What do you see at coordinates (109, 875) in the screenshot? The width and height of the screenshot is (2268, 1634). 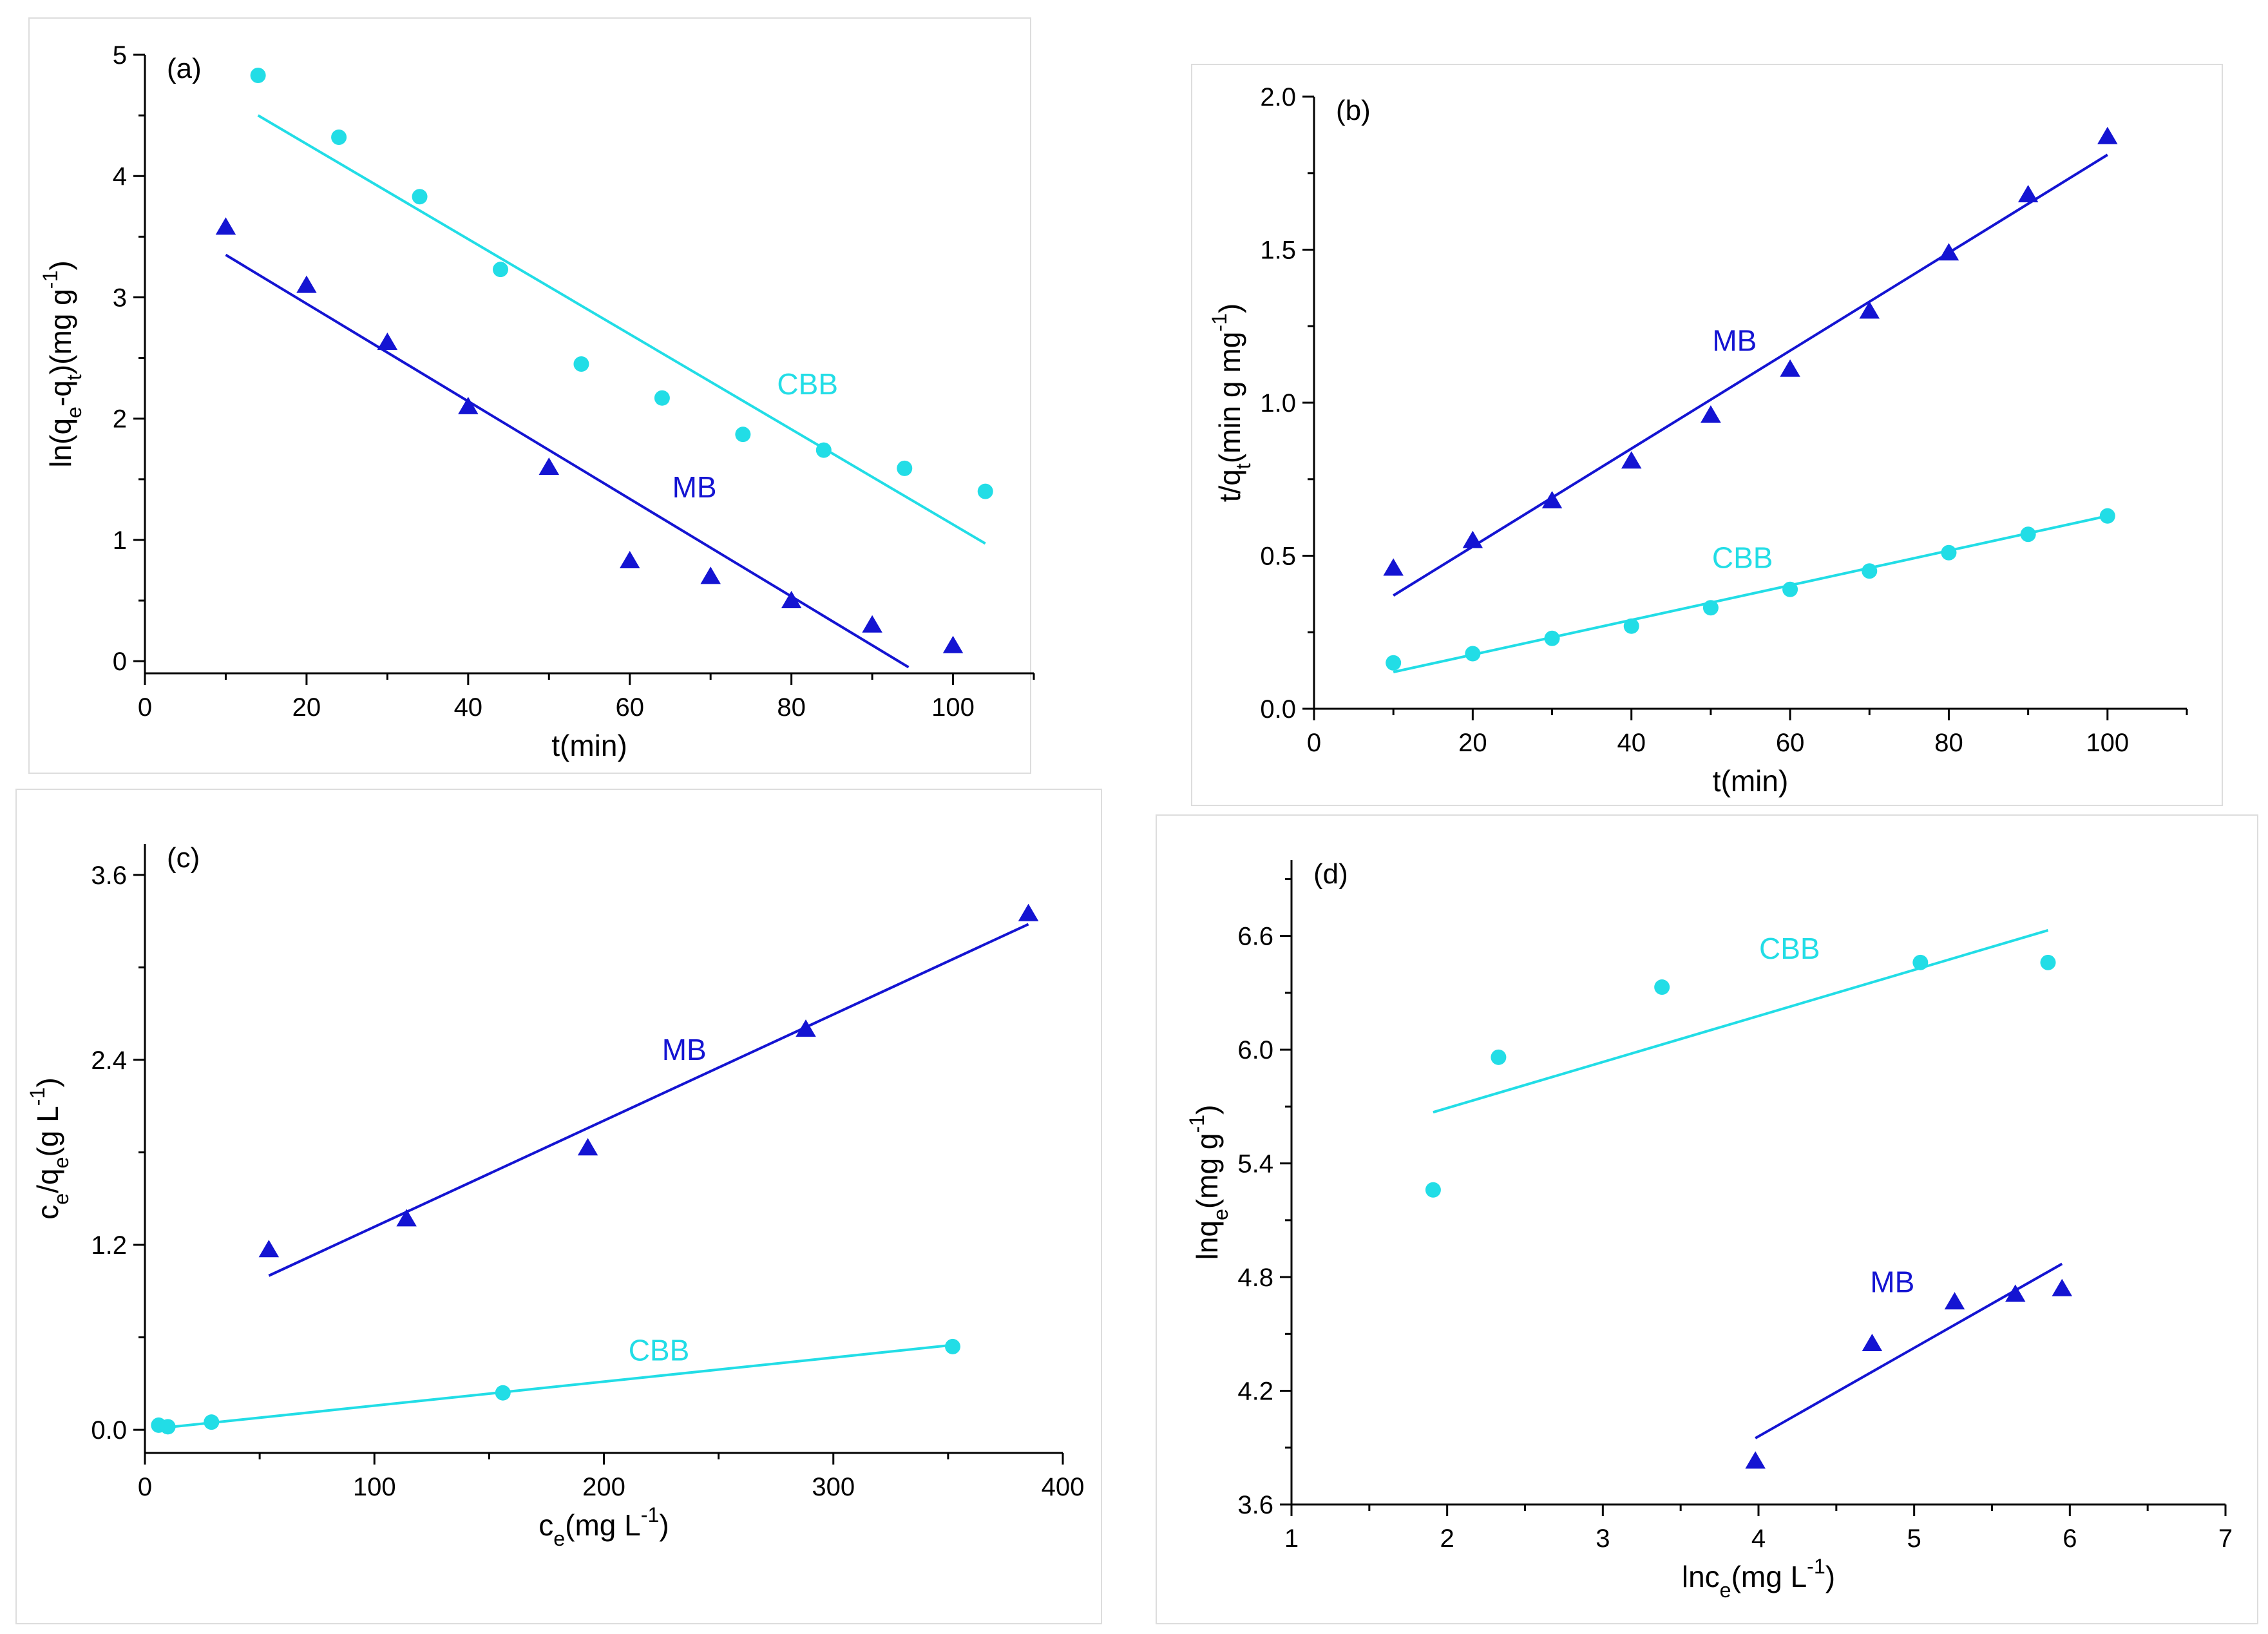 I see `y-tick-label: 3.6` at bounding box center [109, 875].